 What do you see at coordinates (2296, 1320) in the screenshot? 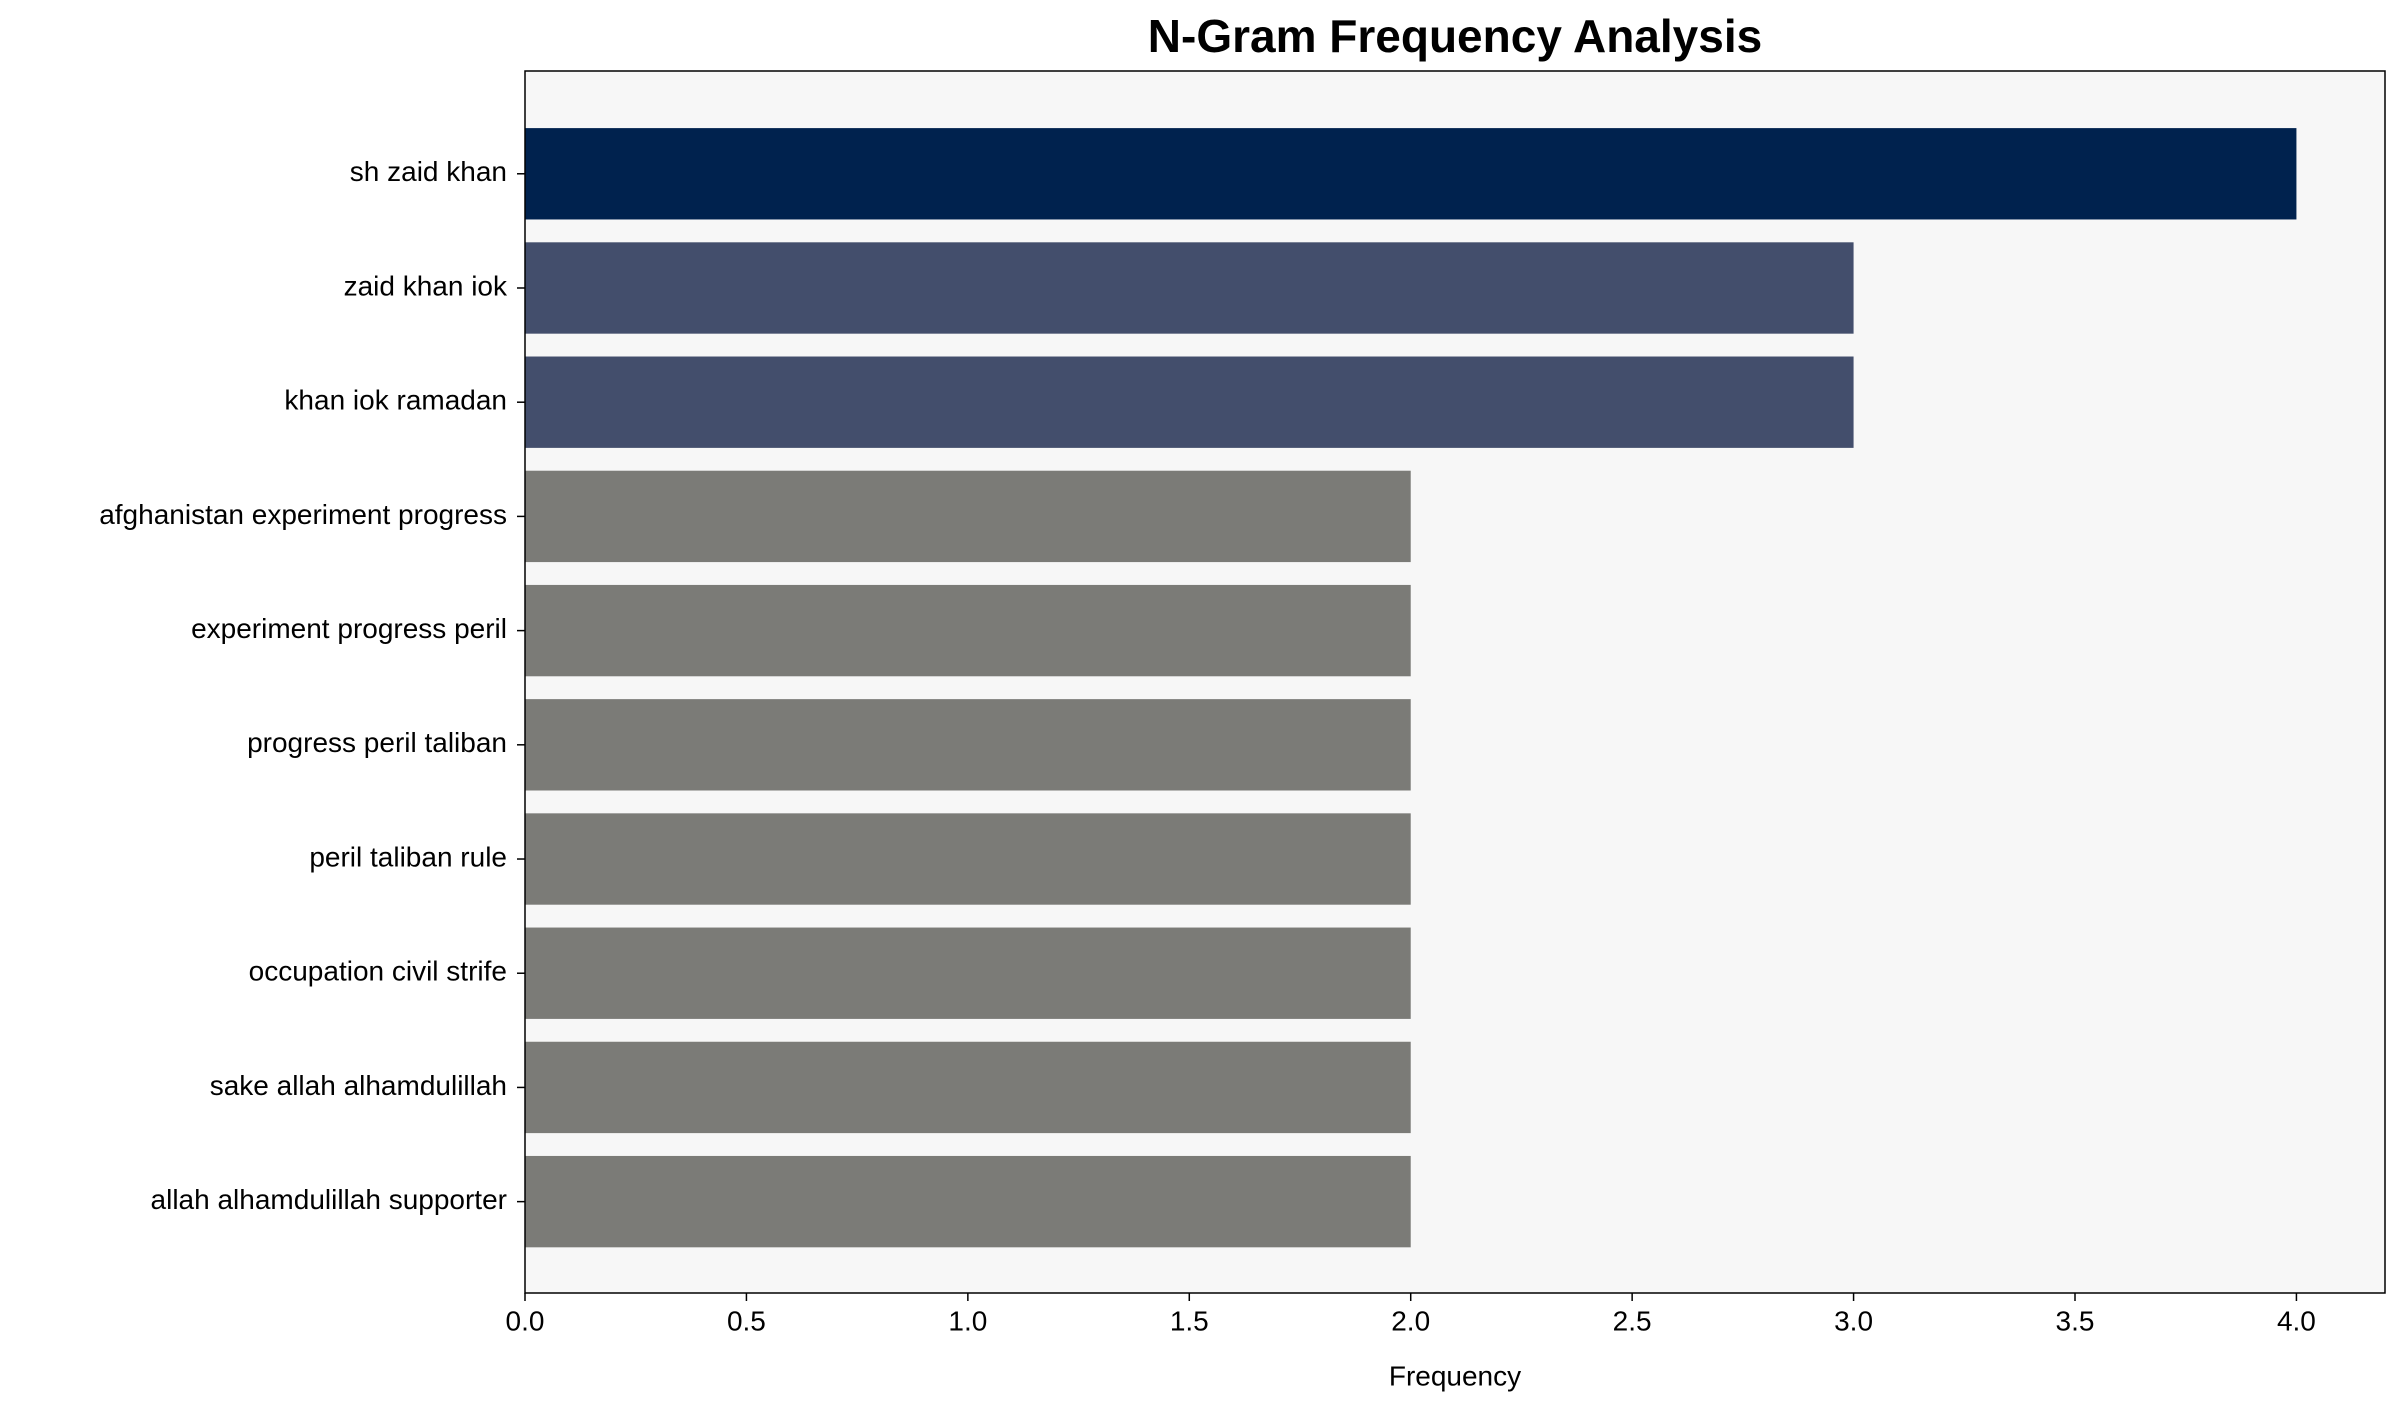
I see `x-tick-label: 4.0` at bounding box center [2296, 1320].